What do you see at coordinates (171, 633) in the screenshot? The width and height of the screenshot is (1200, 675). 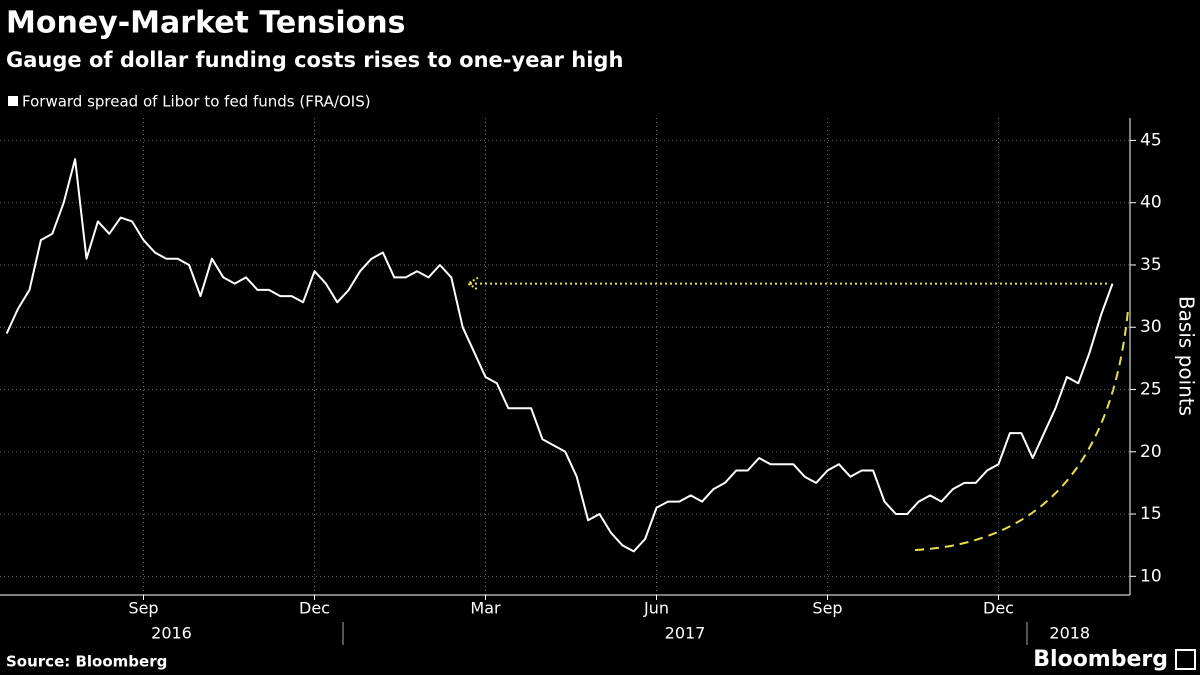 I see `year-label: 2016` at bounding box center [171, 633].